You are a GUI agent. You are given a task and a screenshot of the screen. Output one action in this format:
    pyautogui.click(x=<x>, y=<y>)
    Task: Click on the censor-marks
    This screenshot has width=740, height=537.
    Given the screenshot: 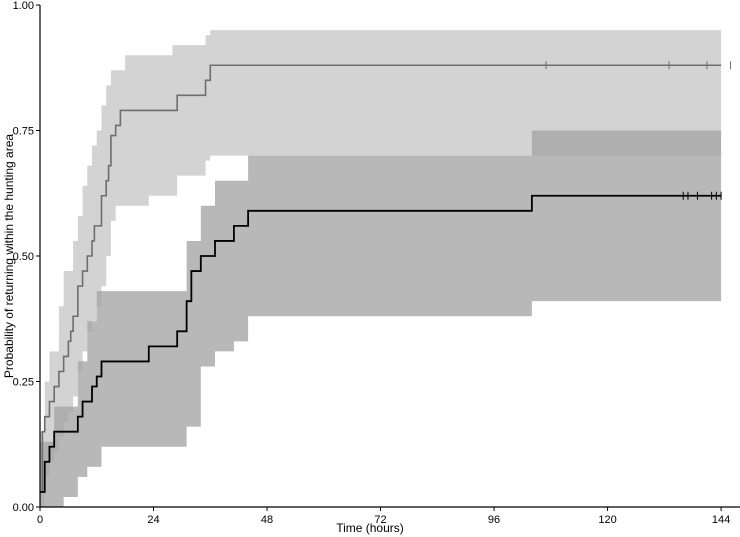 What is the action you would take?
    pyautogui.click(x=638, y=130)
    